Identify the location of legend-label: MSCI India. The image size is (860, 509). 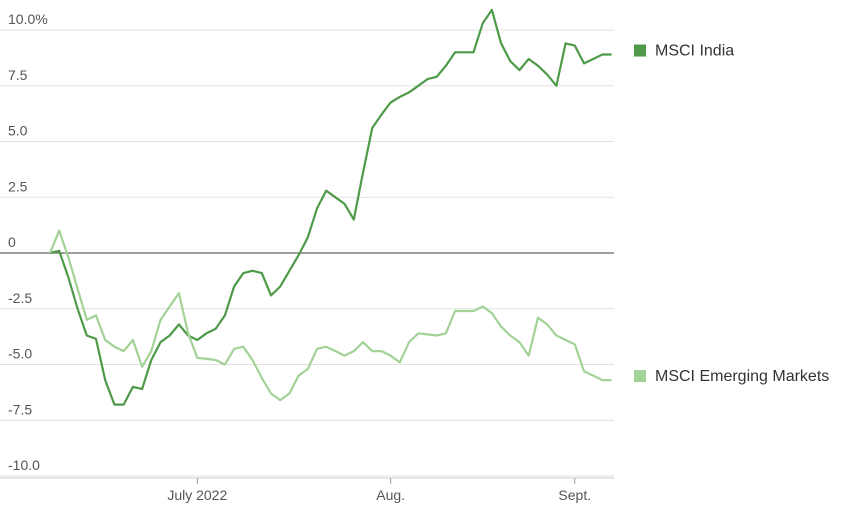
(694, 51).